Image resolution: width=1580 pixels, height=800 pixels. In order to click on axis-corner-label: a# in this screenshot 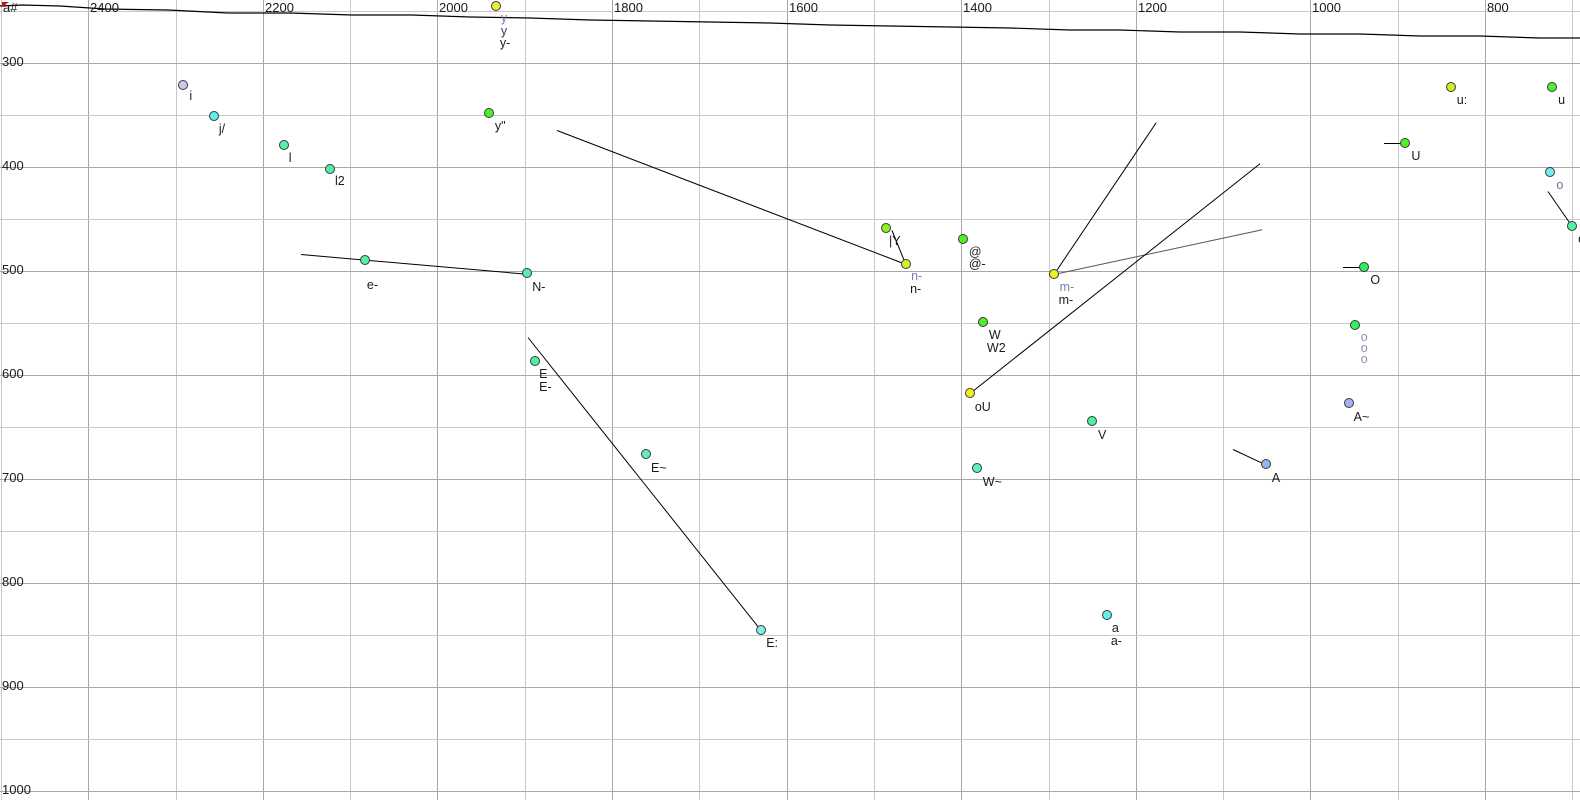, I will do `click(10, 7)`.